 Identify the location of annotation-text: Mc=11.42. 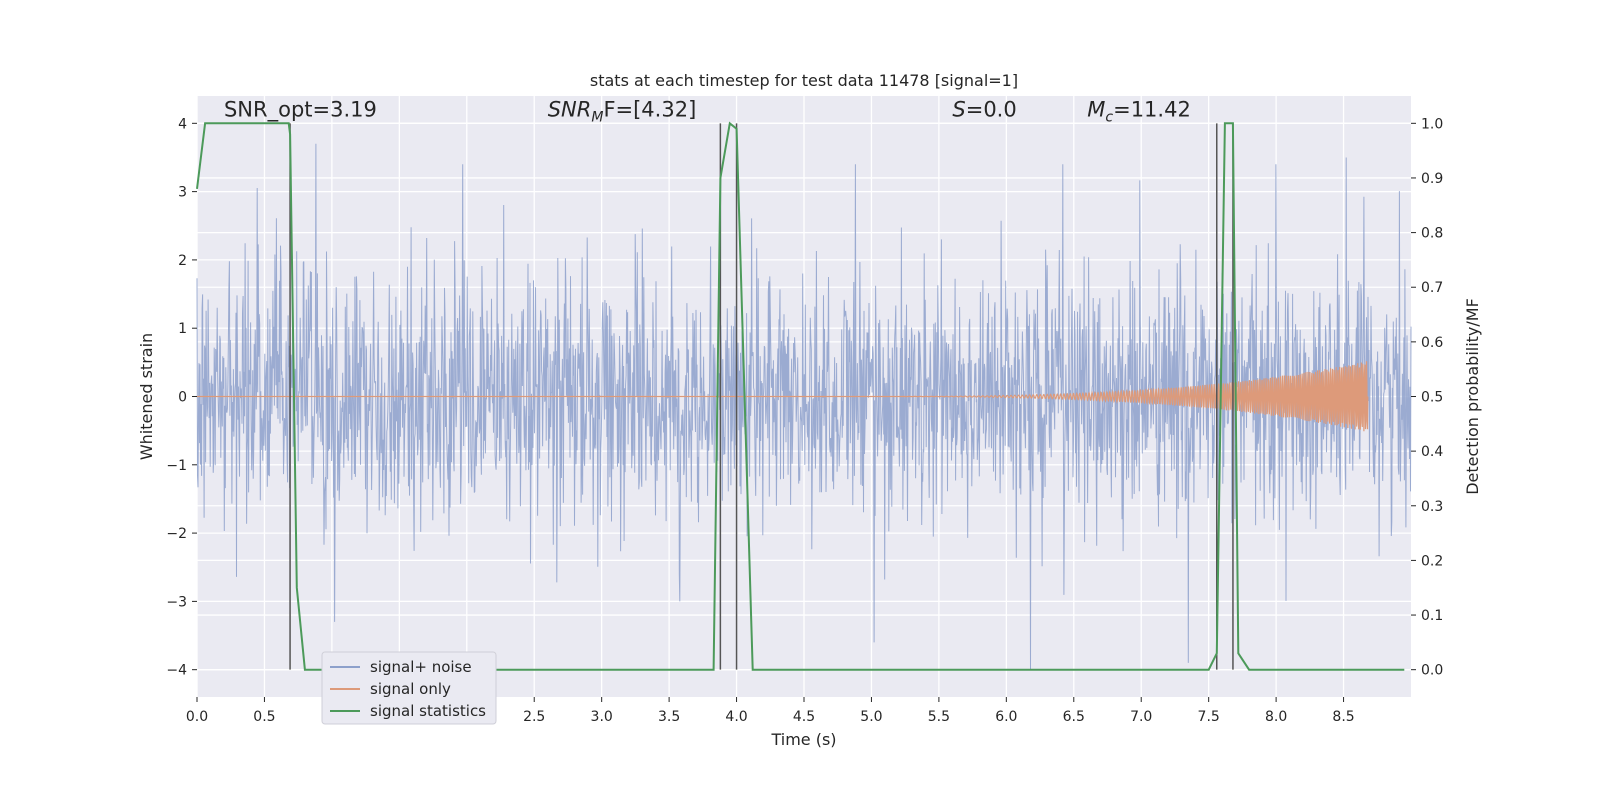
(1139, 111).